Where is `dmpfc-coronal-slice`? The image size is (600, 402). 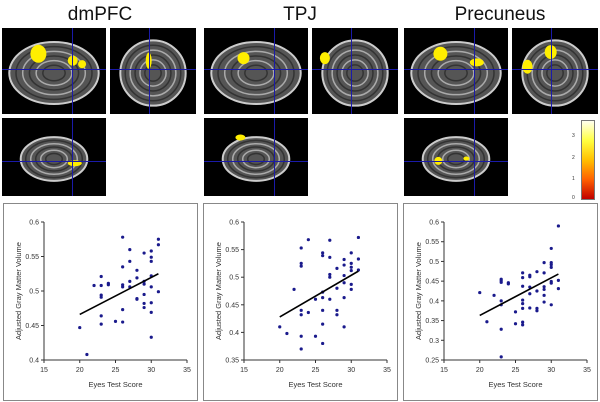 dmpfc-coronal-slice is located at coordinates (153, 71).